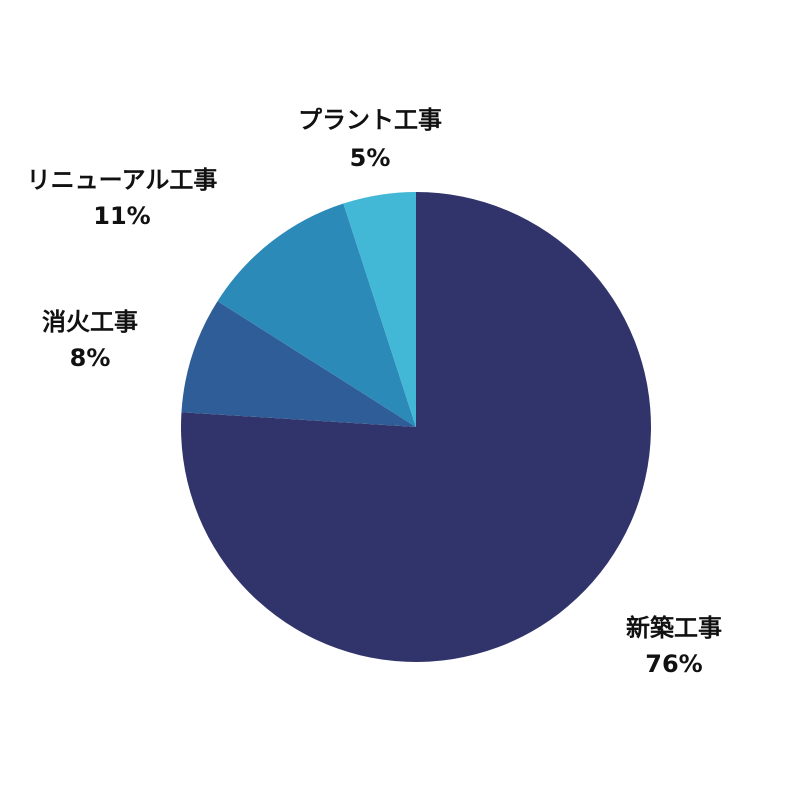 The width and height of the screenshot is (800, 804). What do you see at coordinates (122, 180) in the screenshot?
I see `slice-label-3: リニューアル工事` at bounding box center [122, 180].